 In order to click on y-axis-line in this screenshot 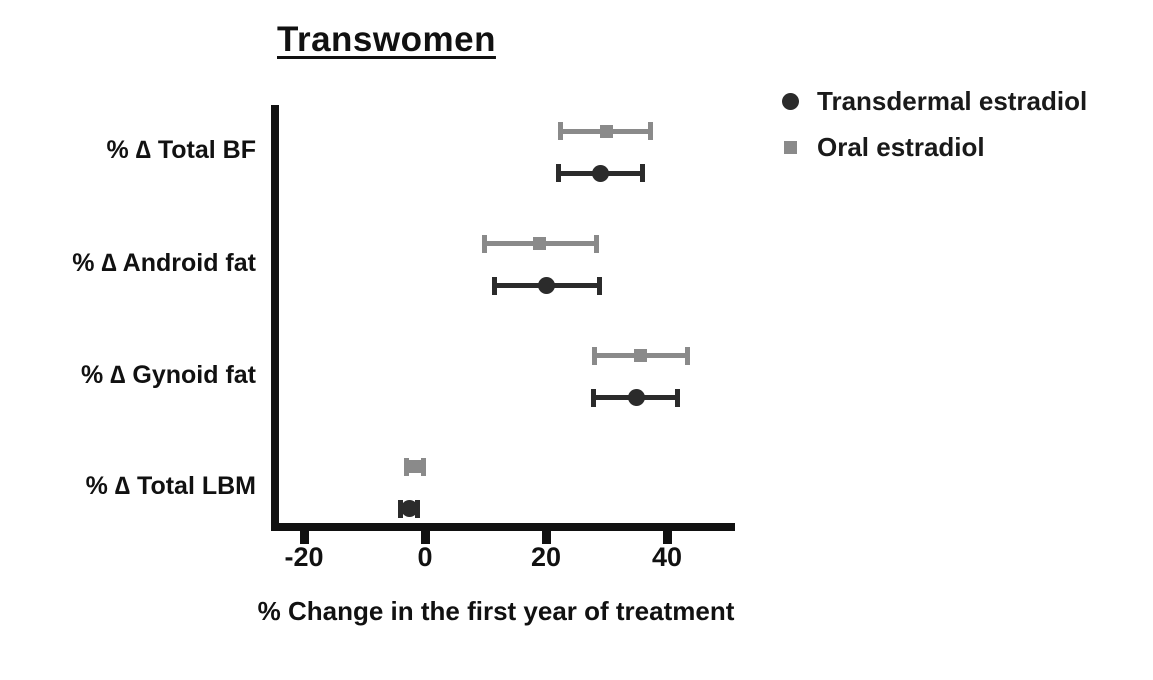, I will do `click(275, 318)`.